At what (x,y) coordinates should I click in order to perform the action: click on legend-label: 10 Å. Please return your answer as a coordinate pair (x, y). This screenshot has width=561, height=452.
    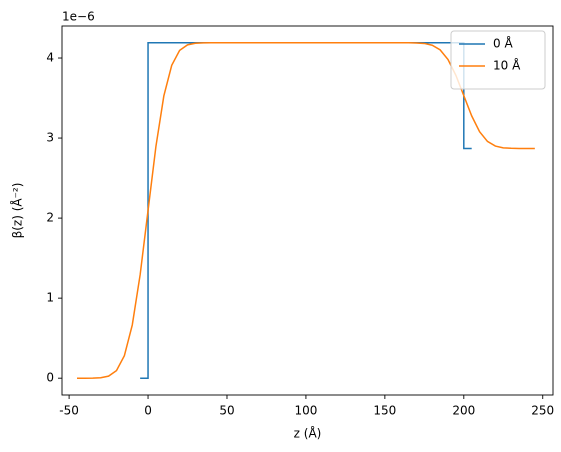
    Looking at the image, I should click on (507, 65).